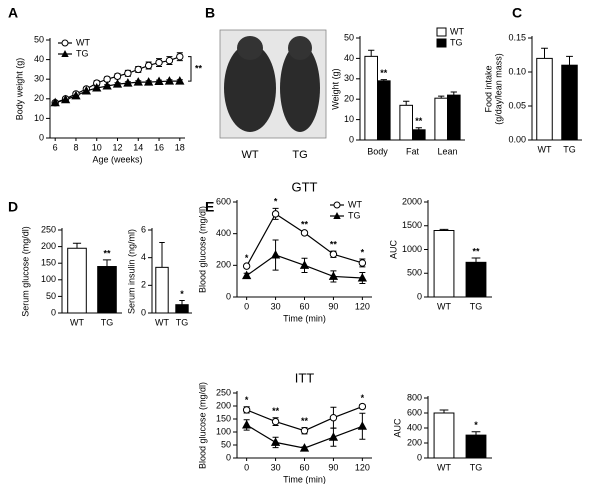  Describe the element at coordinates (441, 32) in the screenshot. I see `legend-swatch` at that location.